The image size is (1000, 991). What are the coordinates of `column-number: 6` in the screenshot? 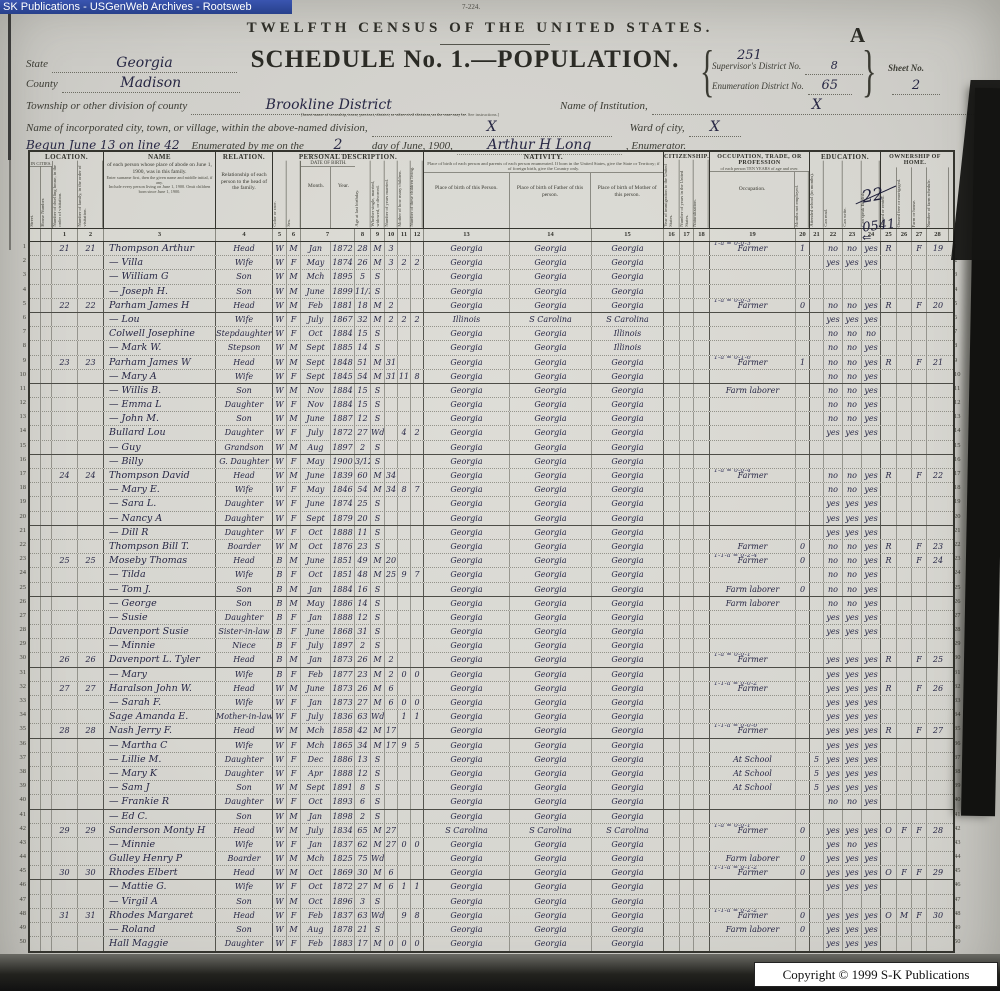 It's located at (294, 235).